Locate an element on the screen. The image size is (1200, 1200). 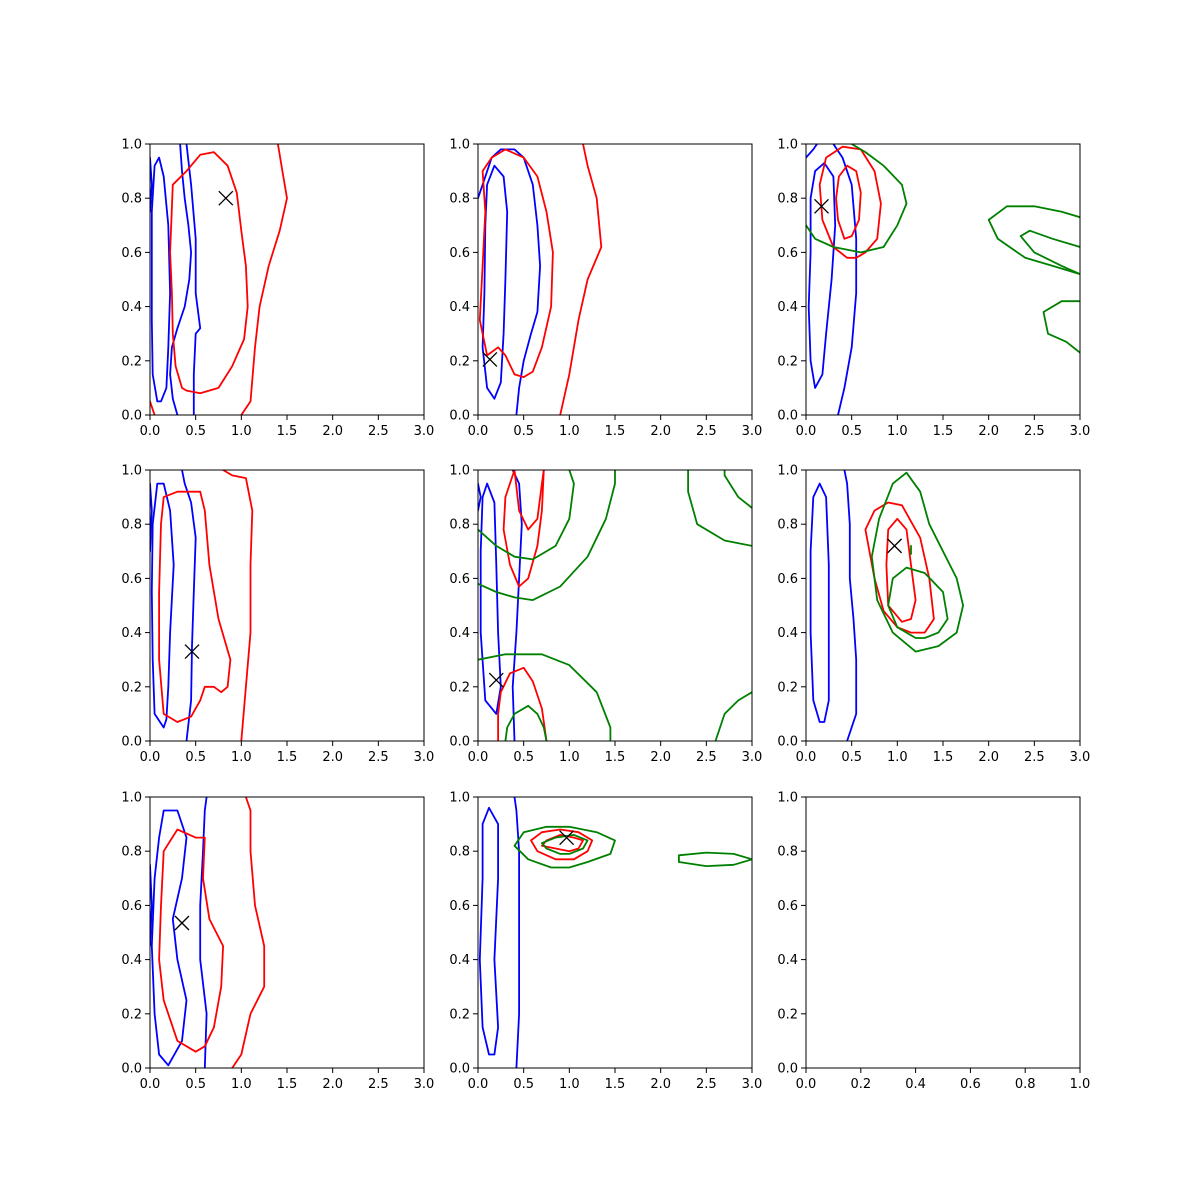
subplot-2: 0.0 0.5 1.0 1.5 2.0 2.5 3.0 0.0 0.2 0.4 0.6 0.8 1.0 is located at coordinates (605, 289).